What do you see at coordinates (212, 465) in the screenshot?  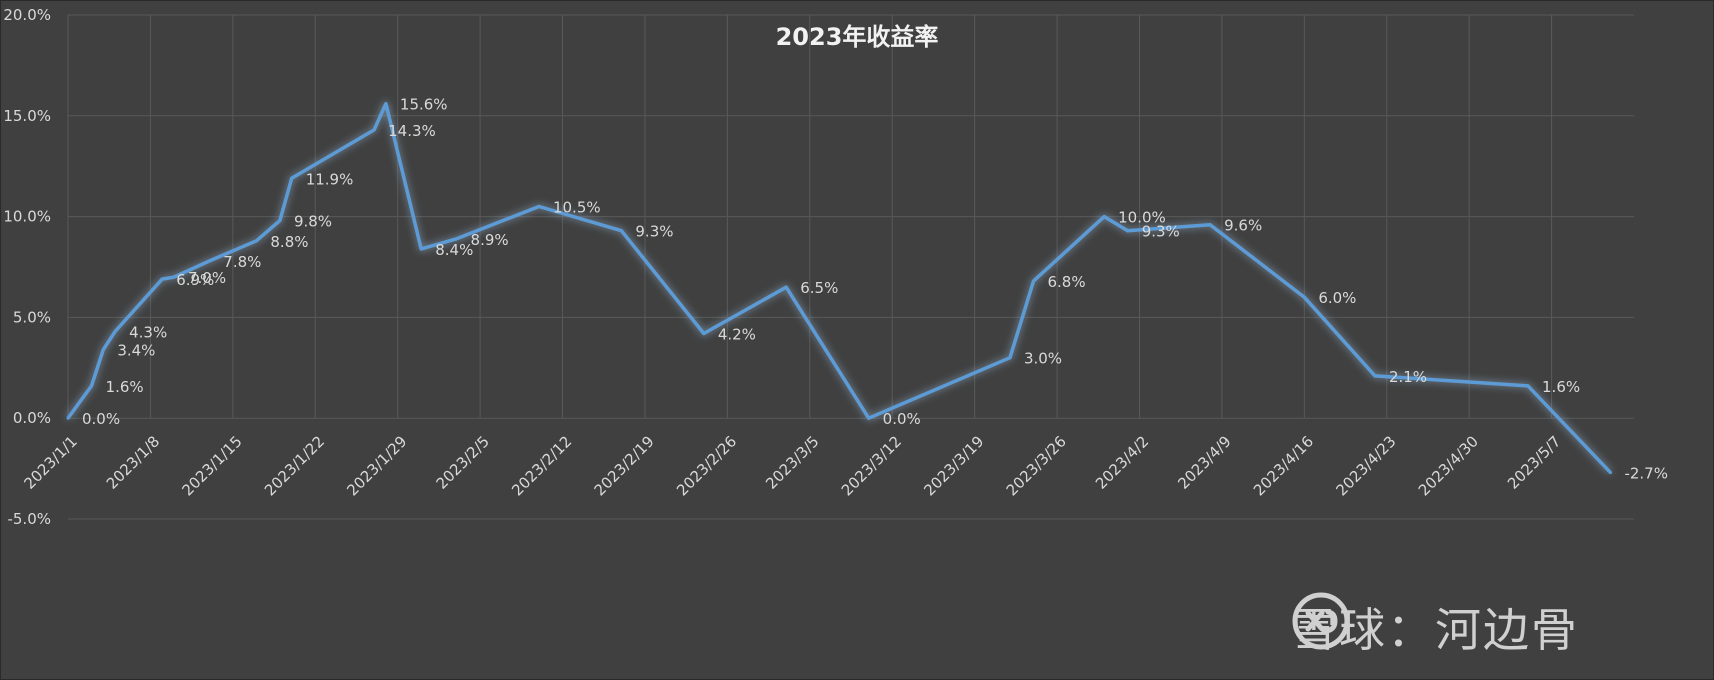 I see `x-tick-label: 2023/1/15` at bounding box center [212, 465].